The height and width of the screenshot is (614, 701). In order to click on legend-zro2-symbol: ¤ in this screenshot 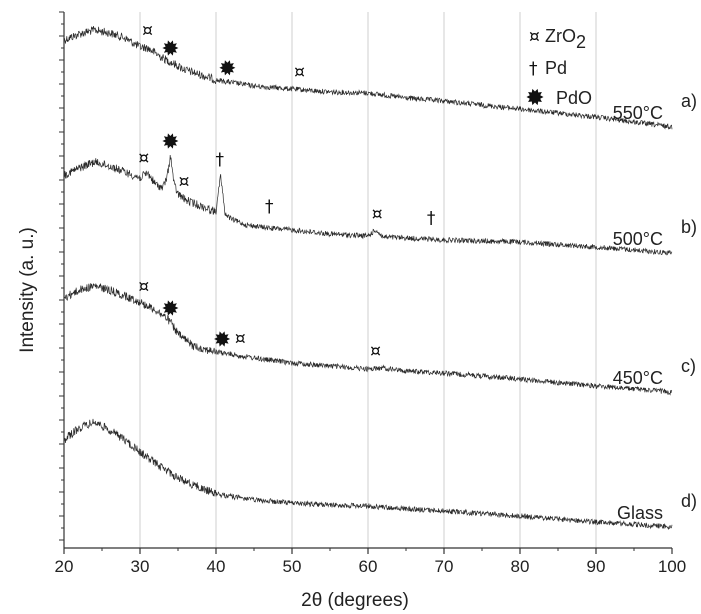, I will do `click(534, 37)`.